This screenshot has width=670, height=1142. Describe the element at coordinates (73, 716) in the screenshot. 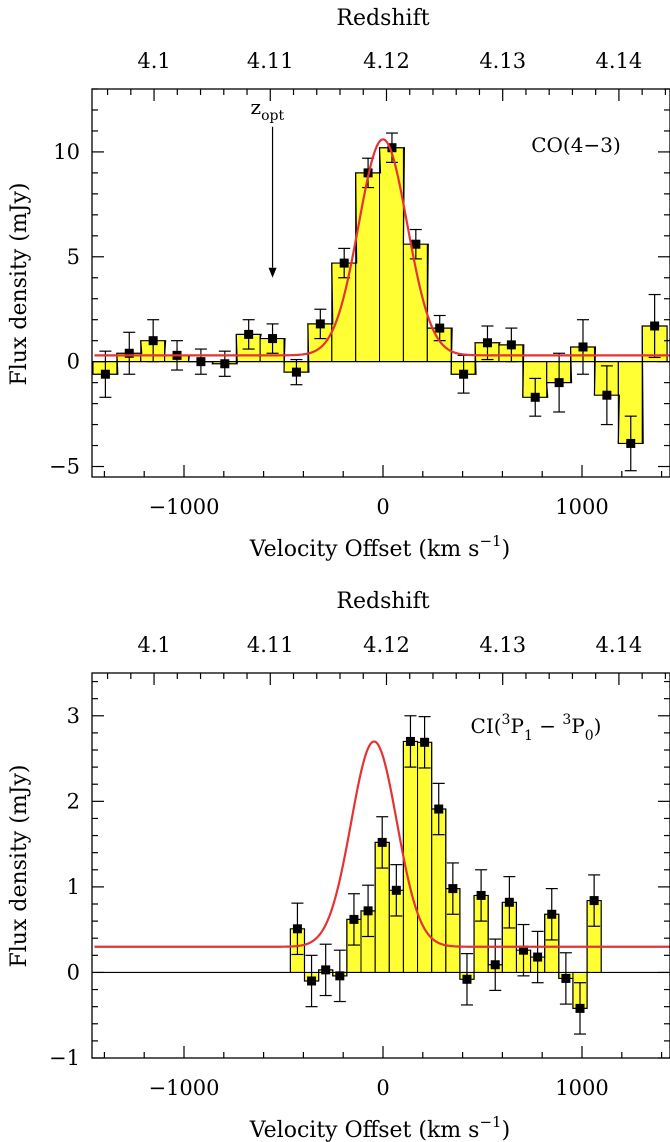

I see `y-tick-label: 3` at that location.